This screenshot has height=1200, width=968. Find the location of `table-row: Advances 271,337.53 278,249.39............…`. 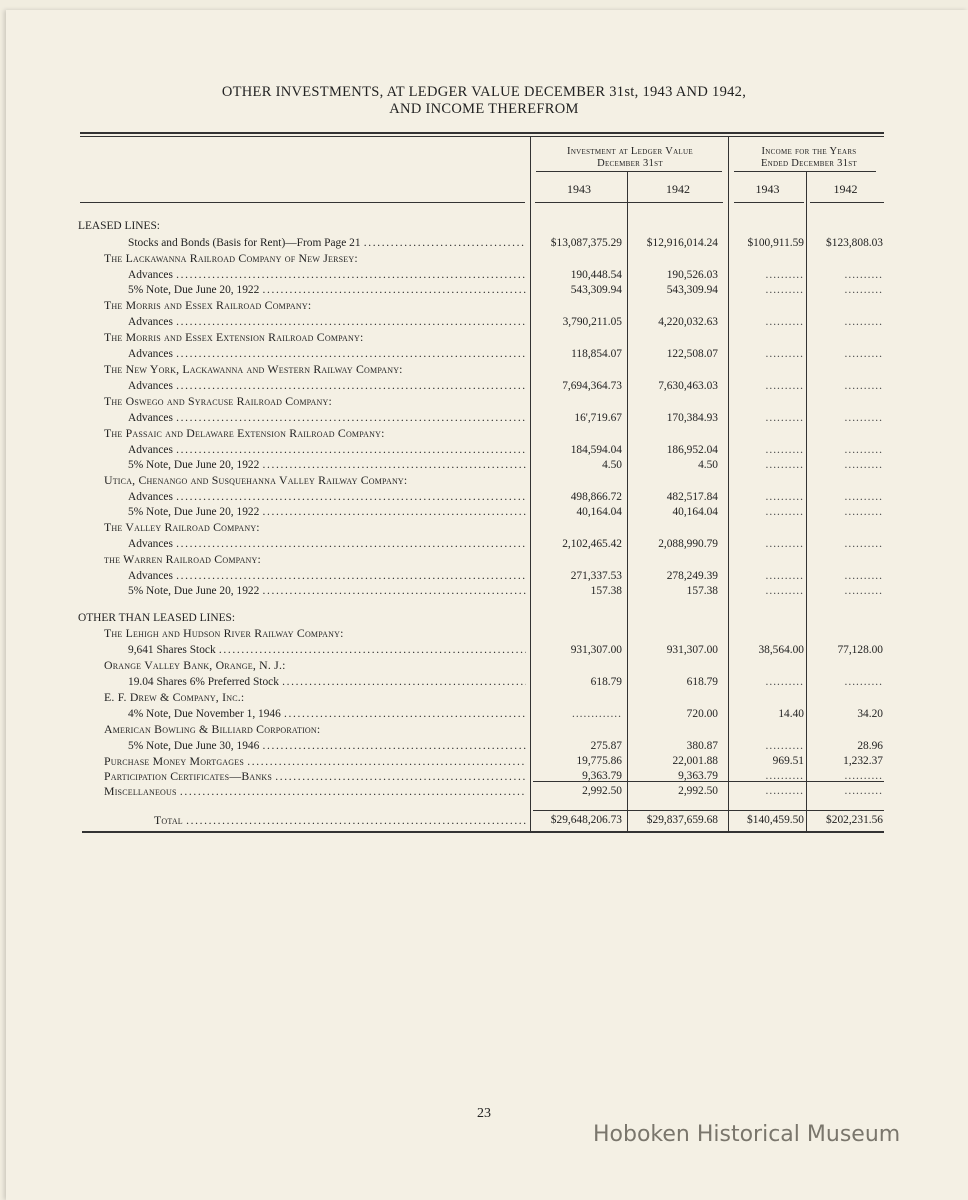

table-row: Advances 271,337.53 278,249.39............… is located at coordinates (481, 576).